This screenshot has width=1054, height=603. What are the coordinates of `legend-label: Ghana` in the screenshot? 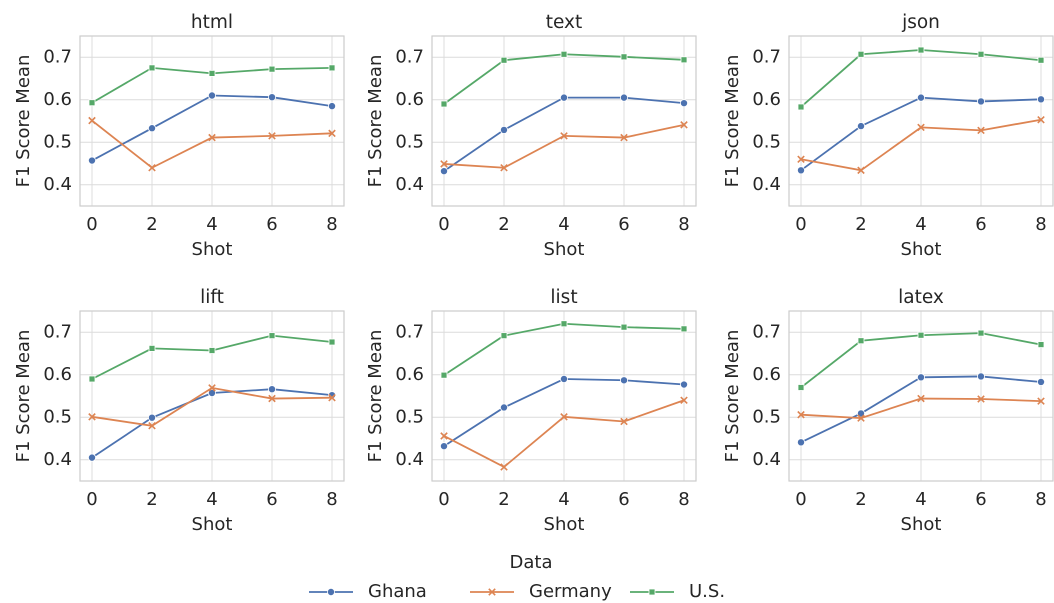 It's located at (397, 591).